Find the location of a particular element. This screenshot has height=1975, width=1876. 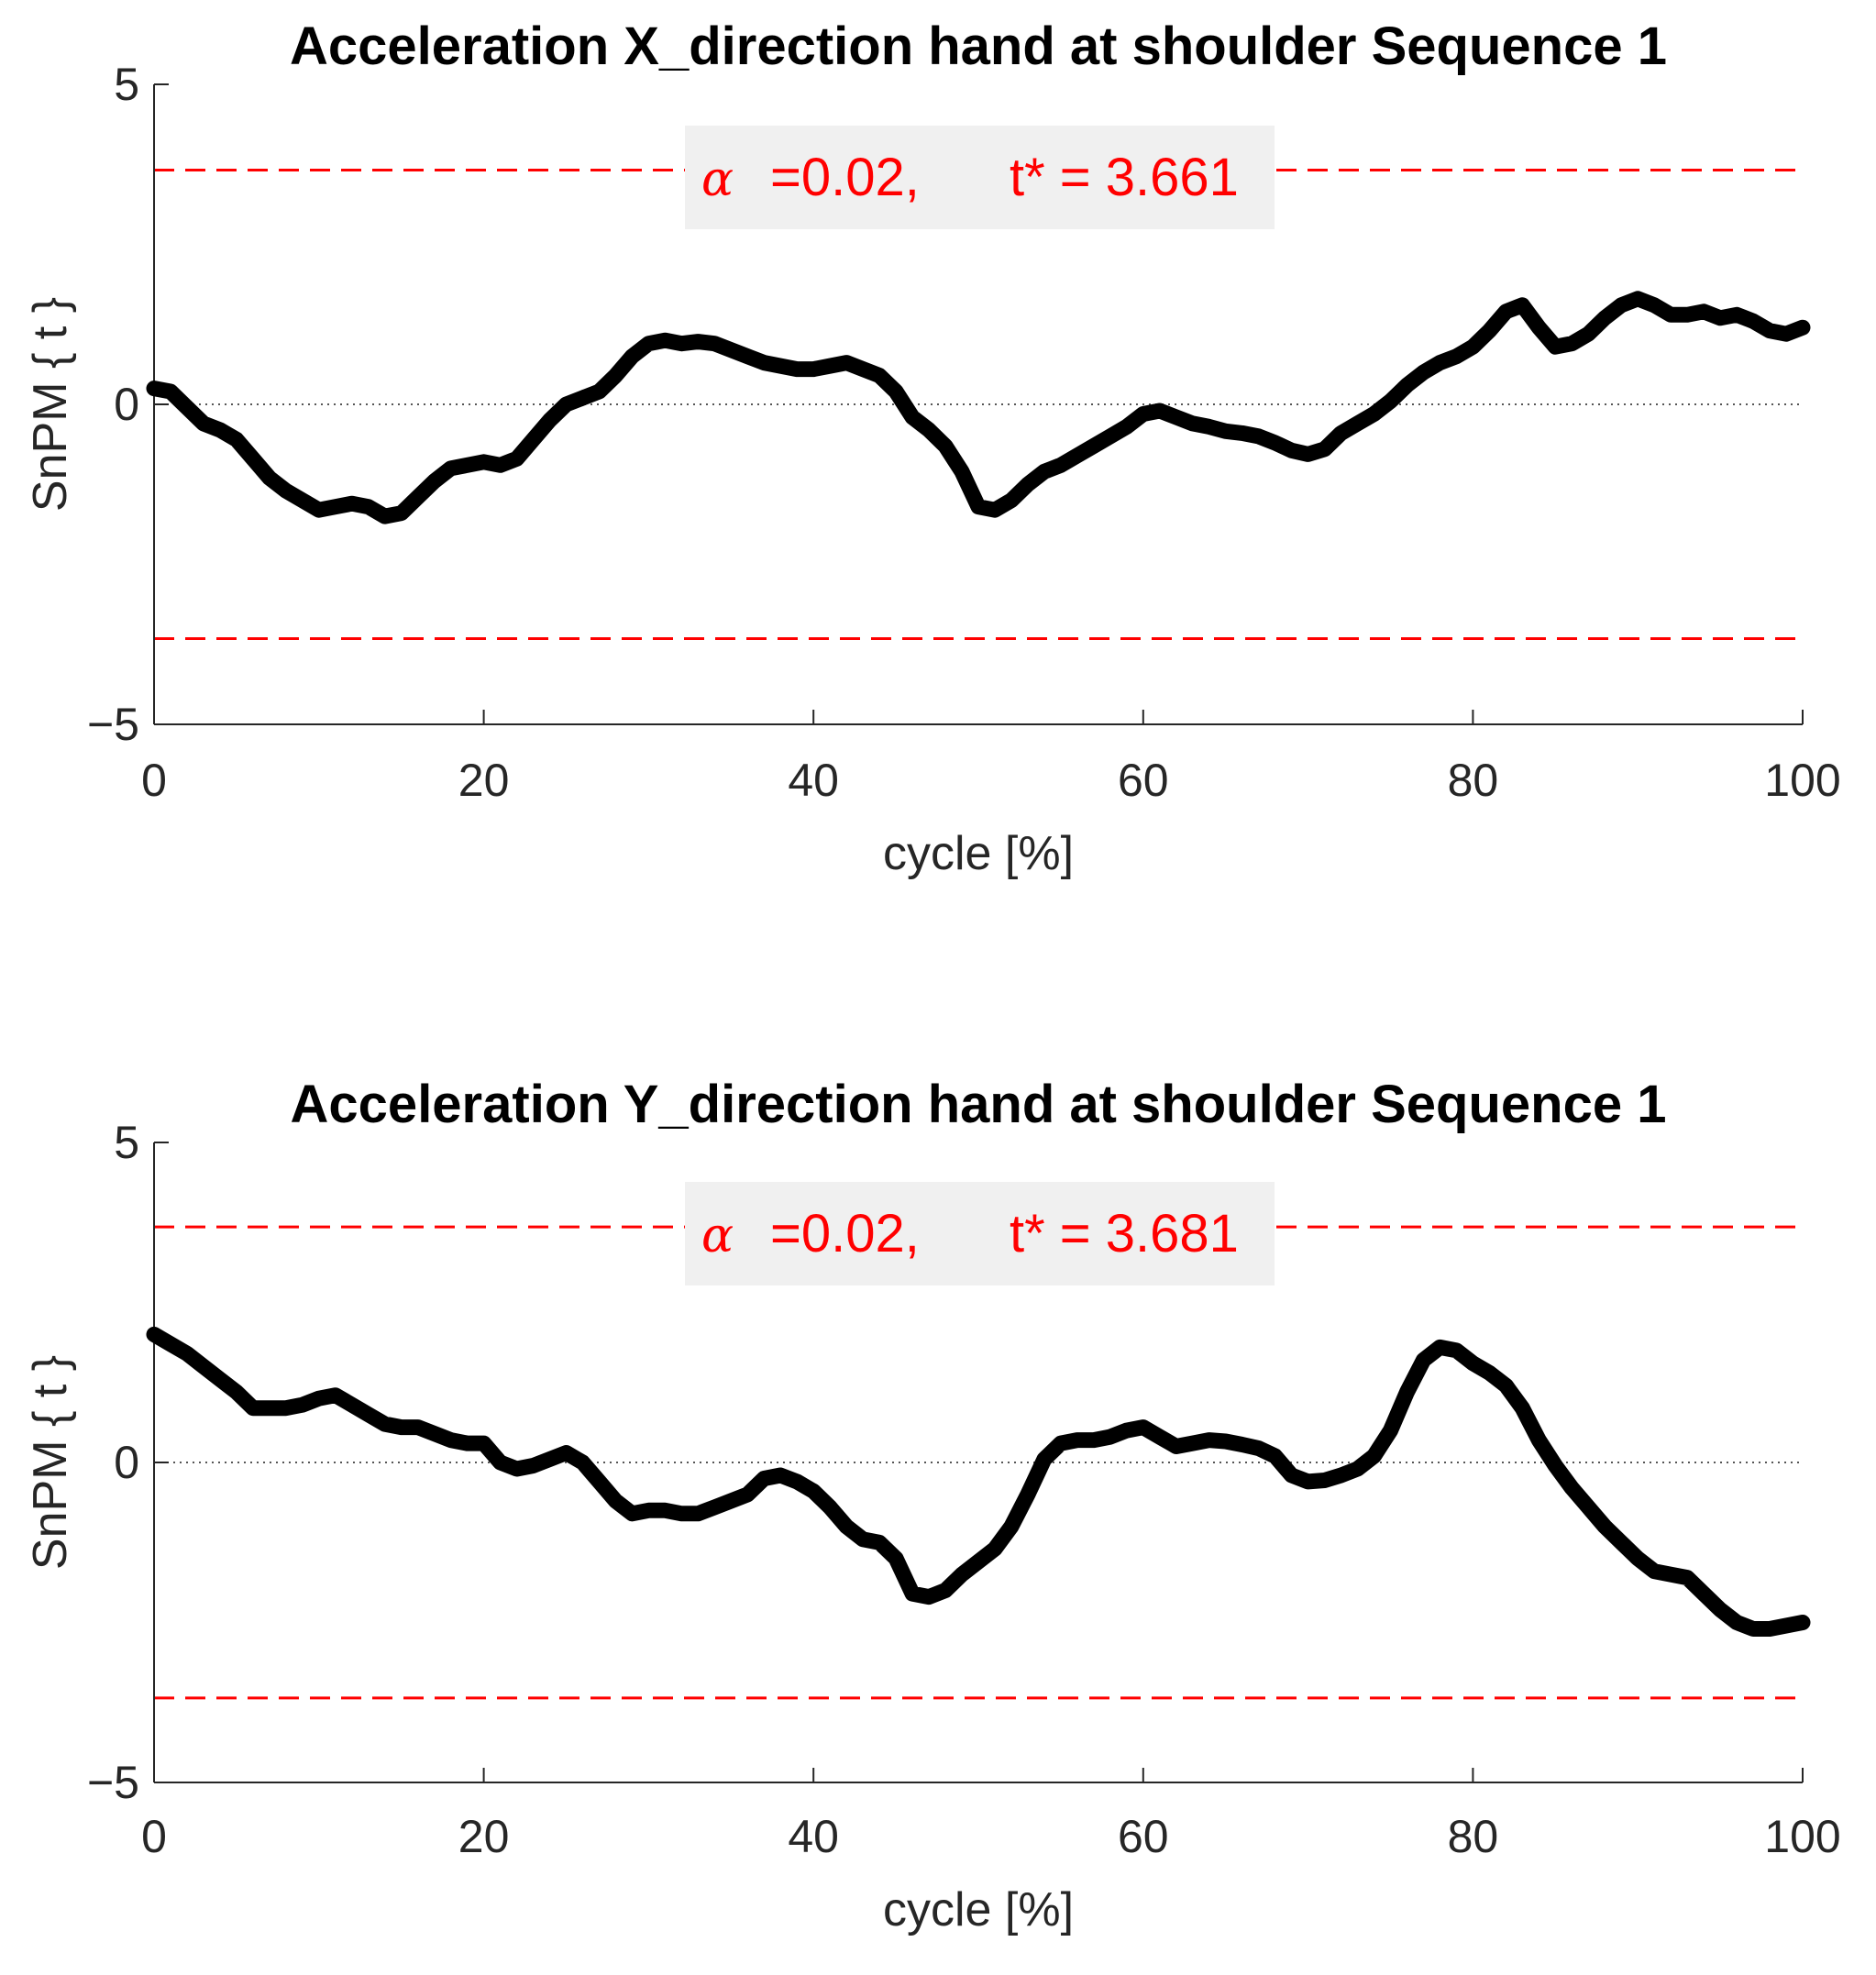

x-tick-label: 40 is located at coordinates (813, 781).